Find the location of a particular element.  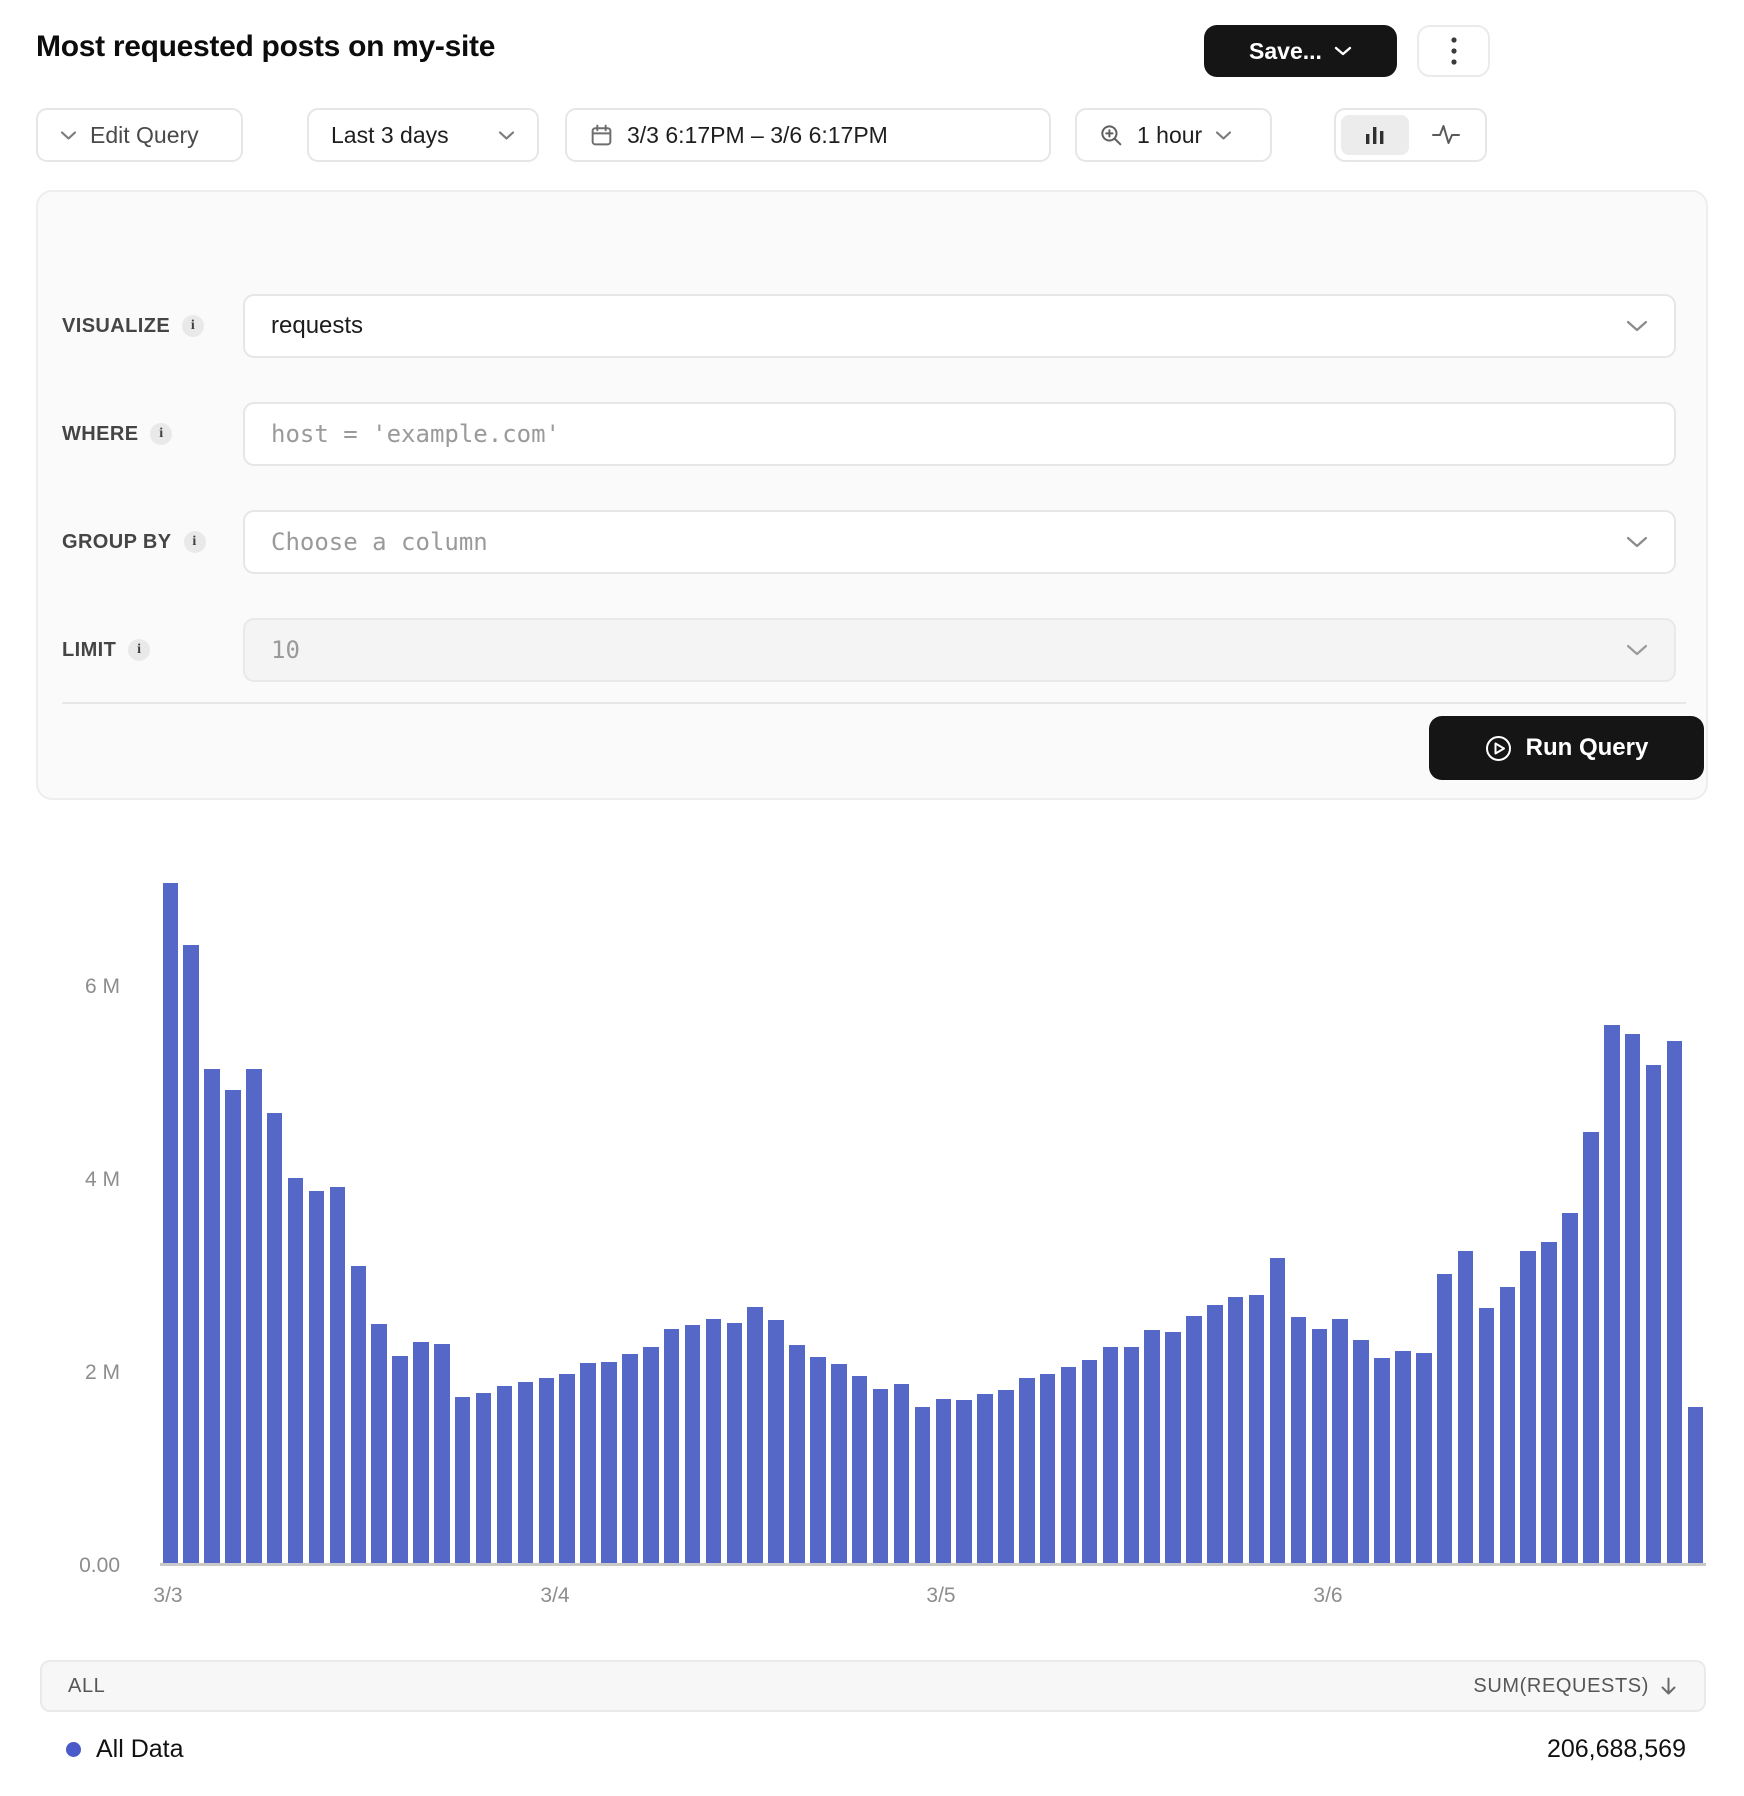

time-range-dropdown: Last 3 days is located at coordinates (423, 135).